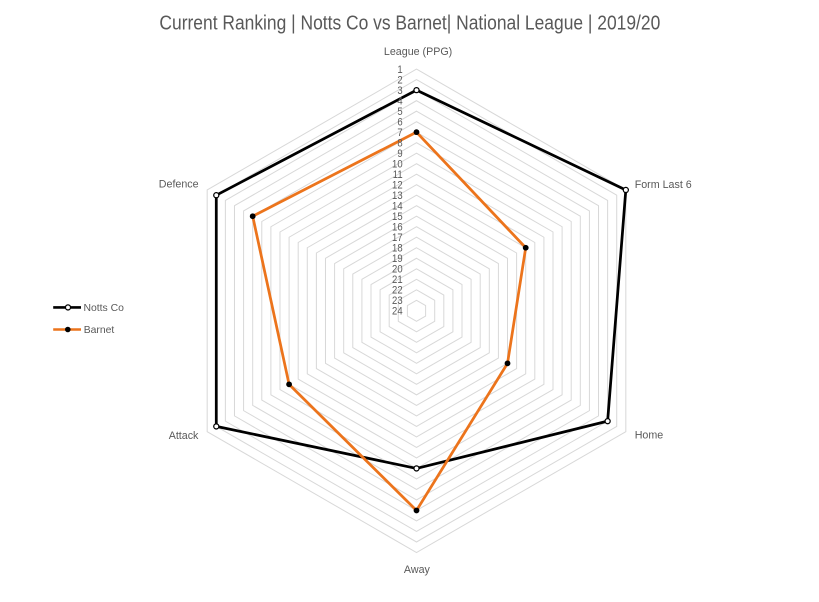  I want to click on svg-text: 3, so click(400, 91).